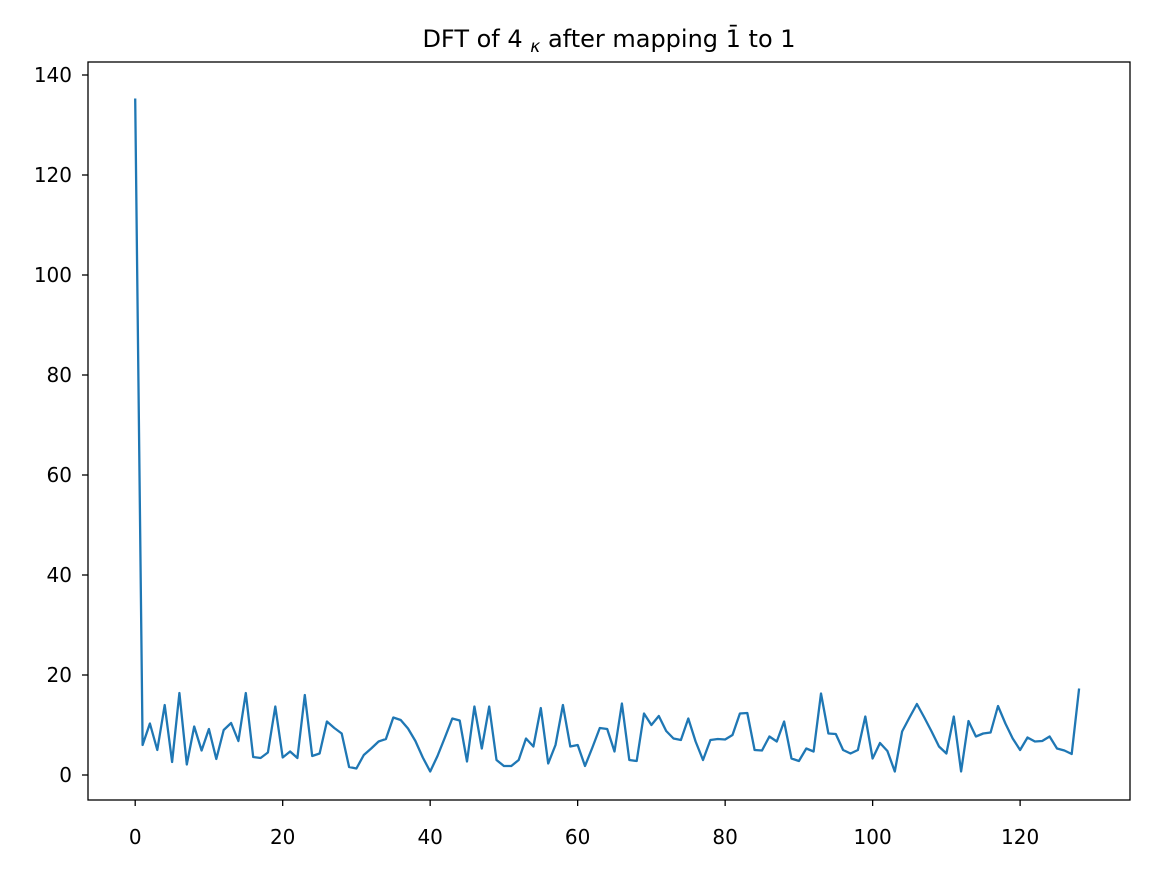 Image resolution: width=1149 pixels, height=869 pixels. Describe the element at coordinates (282, 837) in the screenshot. I see `x-tick-label: 20` at that location.